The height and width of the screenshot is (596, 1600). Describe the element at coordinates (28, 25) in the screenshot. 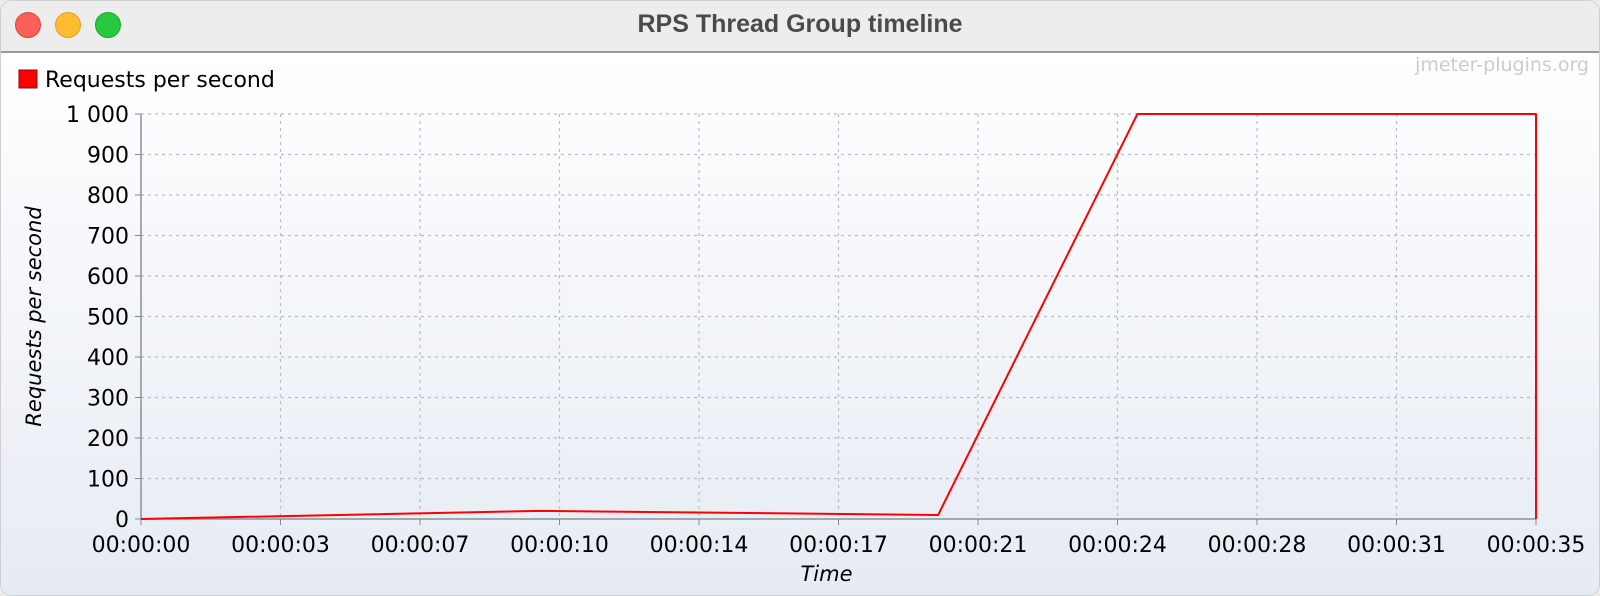

I see `close-button` at that location.